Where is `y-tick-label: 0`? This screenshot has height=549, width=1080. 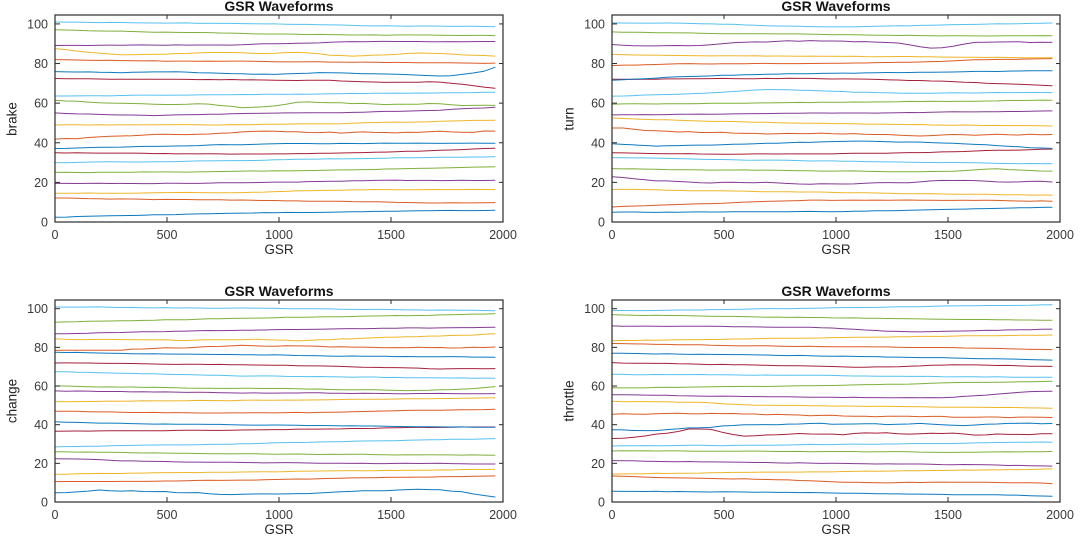
y-tick-label: 0 is located at coordinates (601, 223).